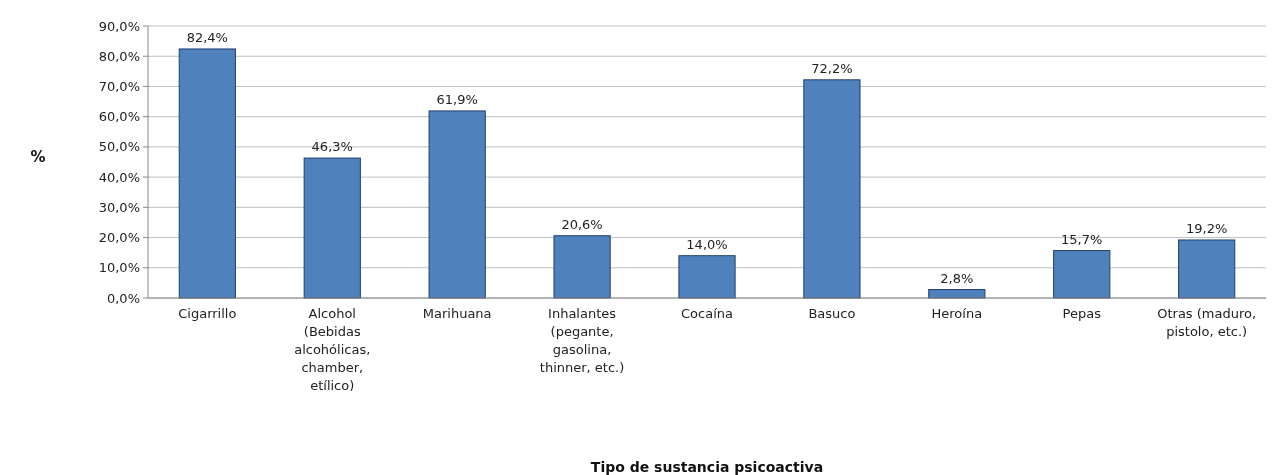  What do you see at coordinates (119, 177) in the screenshot?
I see `y-tick-label: 40,0%` at bounding box center [119, 177].